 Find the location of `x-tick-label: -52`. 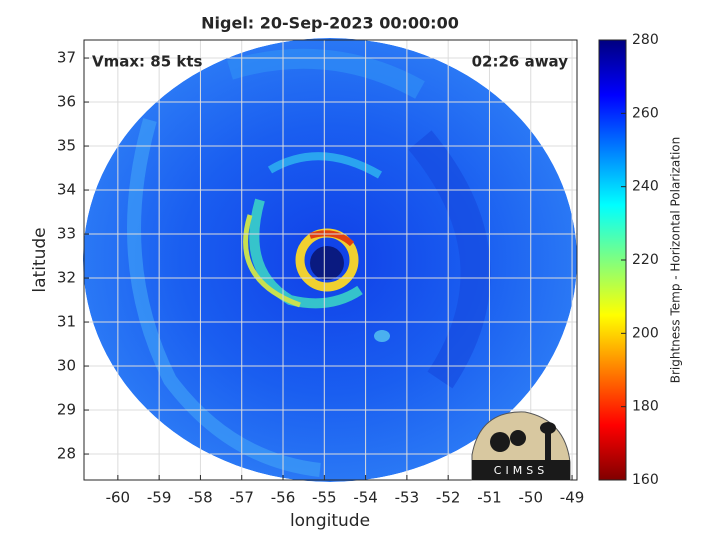

x-tick-label: -52 is located at coordinates (448, 498).